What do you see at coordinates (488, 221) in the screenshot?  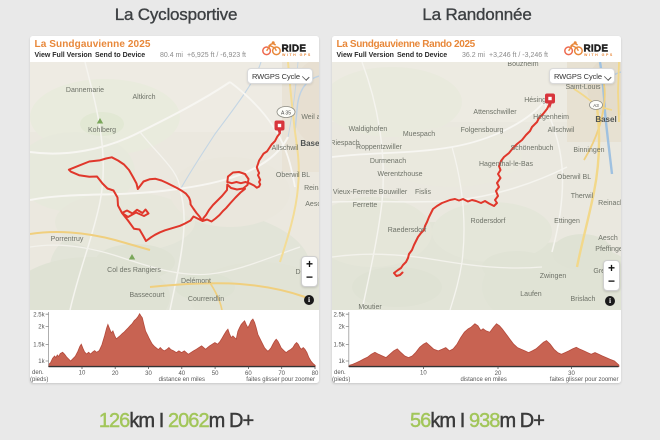 I see `svg-text: Rodersdorf` at bounding box center [488, 221].